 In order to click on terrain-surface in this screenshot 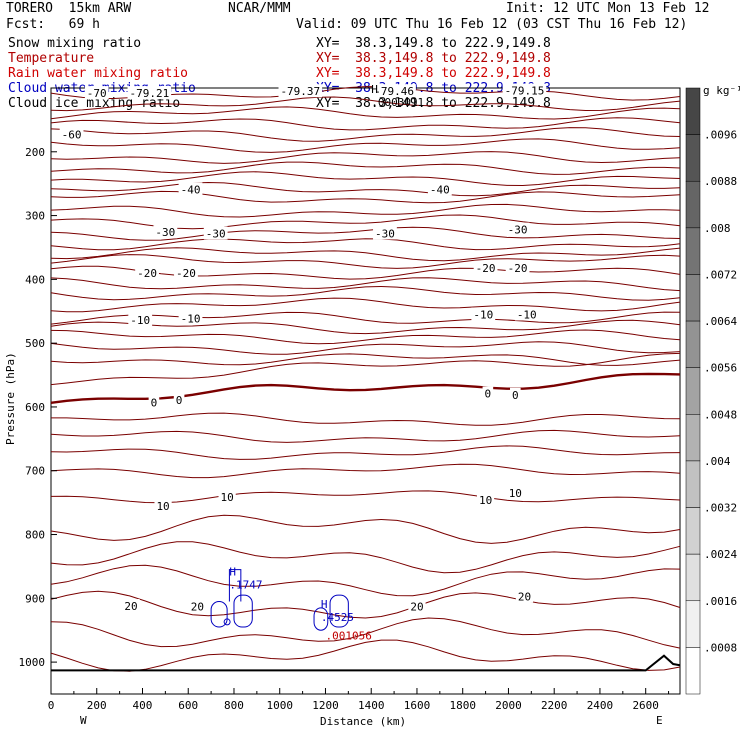, I will do `click(366, 663)`.